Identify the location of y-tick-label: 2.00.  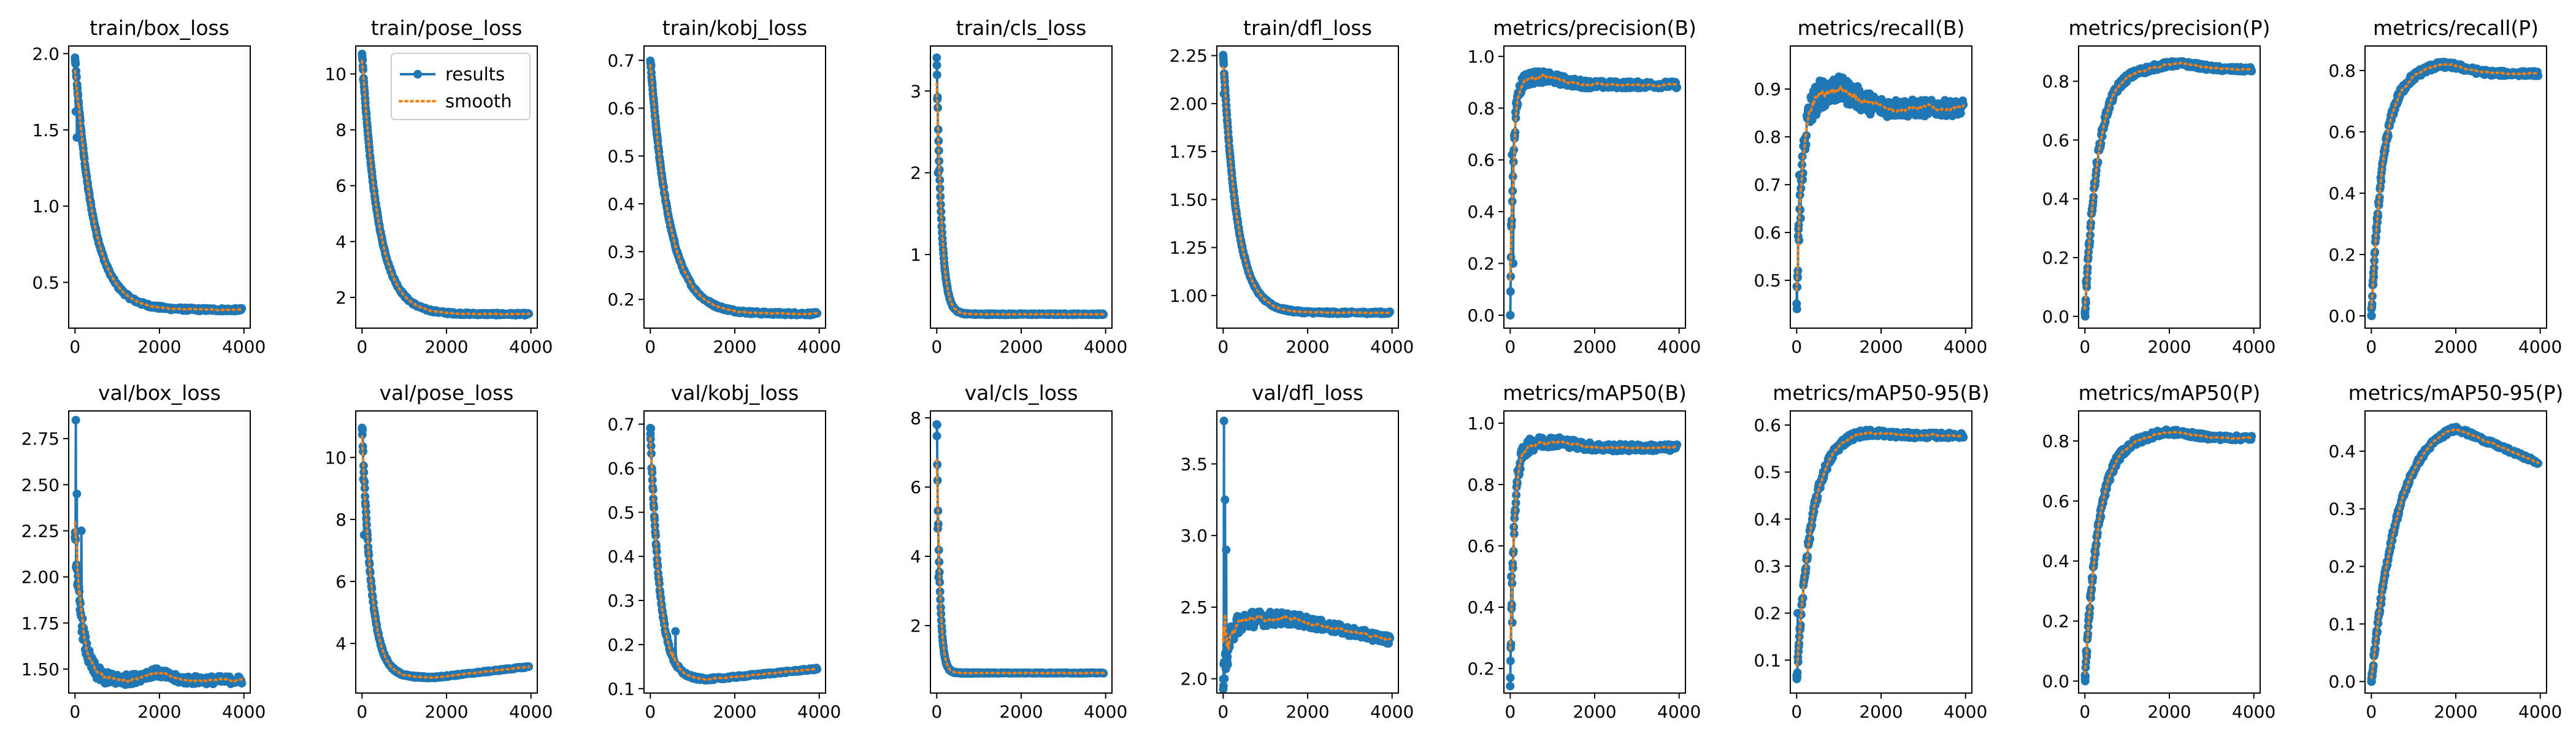
(1189, 104).